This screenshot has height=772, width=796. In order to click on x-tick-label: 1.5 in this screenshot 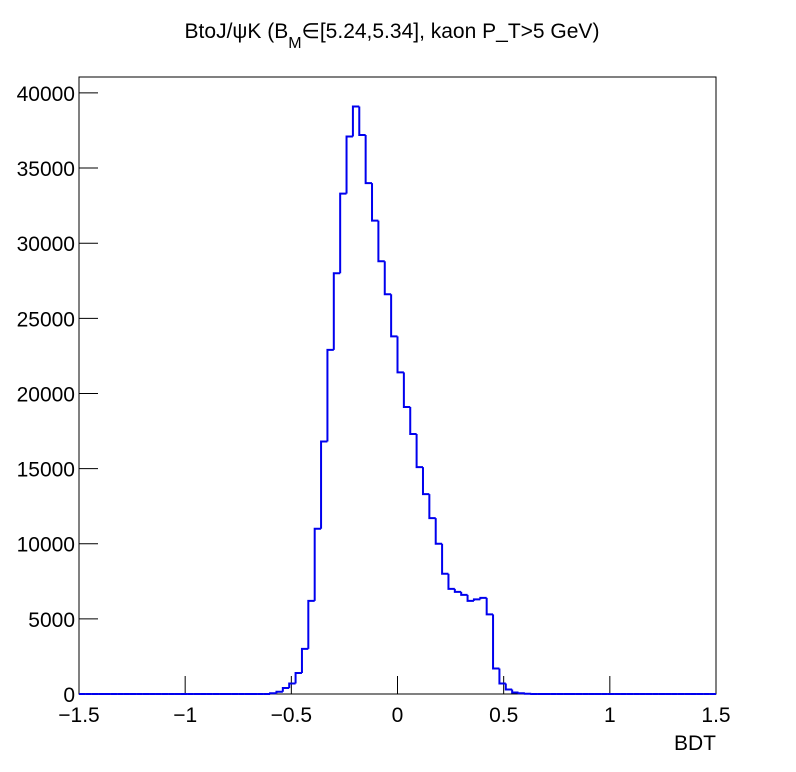, I will do `click(715, 715)`.